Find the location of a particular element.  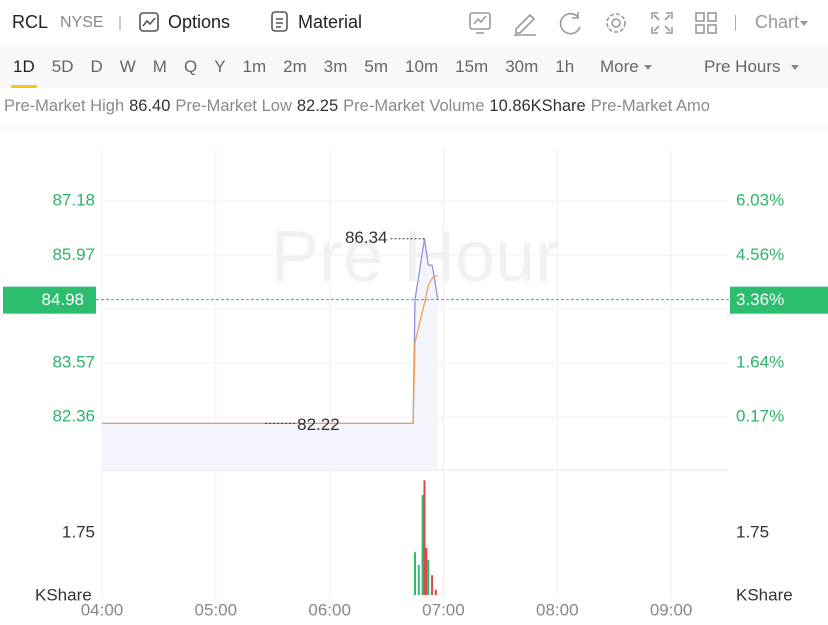

y-tick-label: 83.57 is located at coordinates (73, 361).